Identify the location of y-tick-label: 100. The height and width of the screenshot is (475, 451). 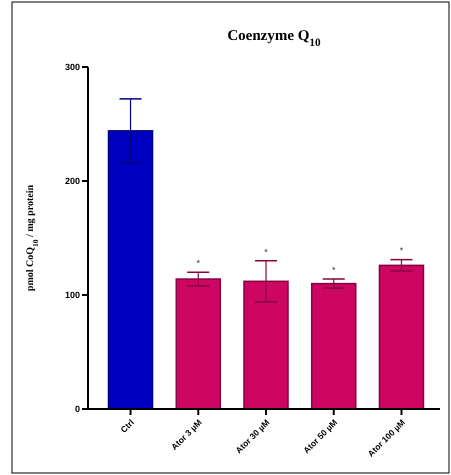
(72, 295).